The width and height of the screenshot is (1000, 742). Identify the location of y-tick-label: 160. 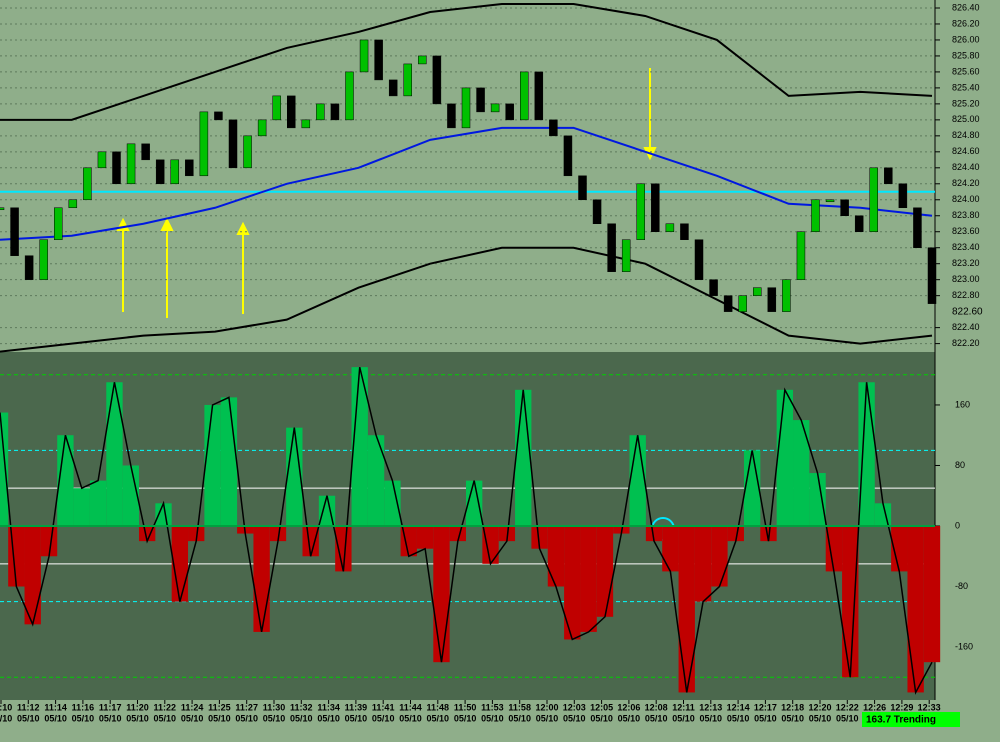
(962, 404).